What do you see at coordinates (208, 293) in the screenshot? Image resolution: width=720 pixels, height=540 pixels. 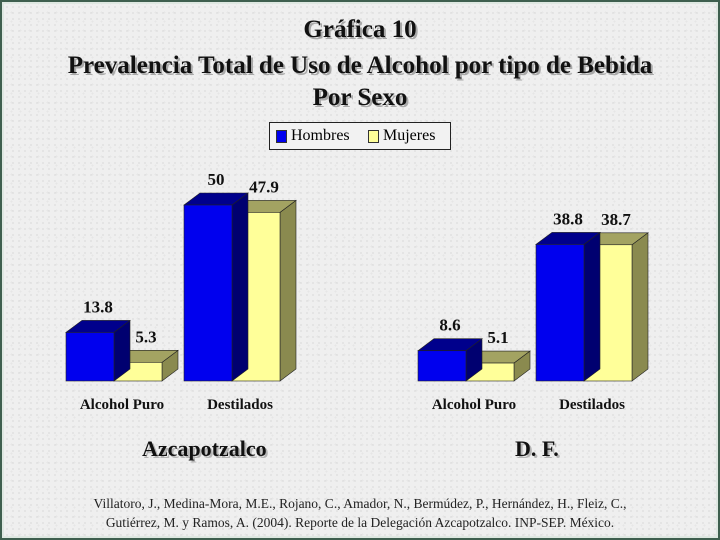 I see `bar-azcapotzalco-destilados-hombres` at bounding box center [208, 293].